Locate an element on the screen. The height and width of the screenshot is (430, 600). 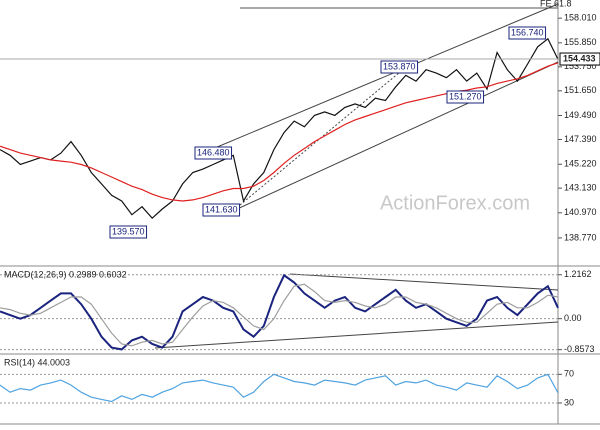
annotation: 156.740 is located at coordinates (527, 32).